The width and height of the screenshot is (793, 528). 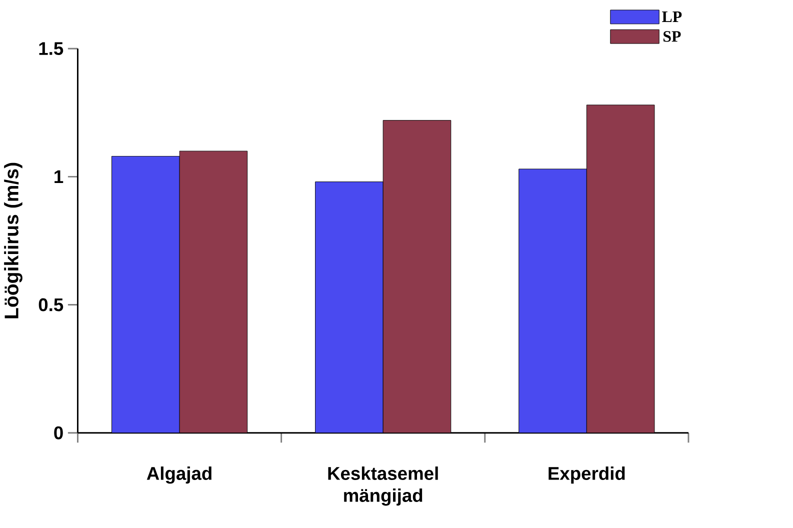 What do you see at coordinates (58, 433) in the screenshot?
I see `y-tick-label: 0` at bounding box center [58, 433].